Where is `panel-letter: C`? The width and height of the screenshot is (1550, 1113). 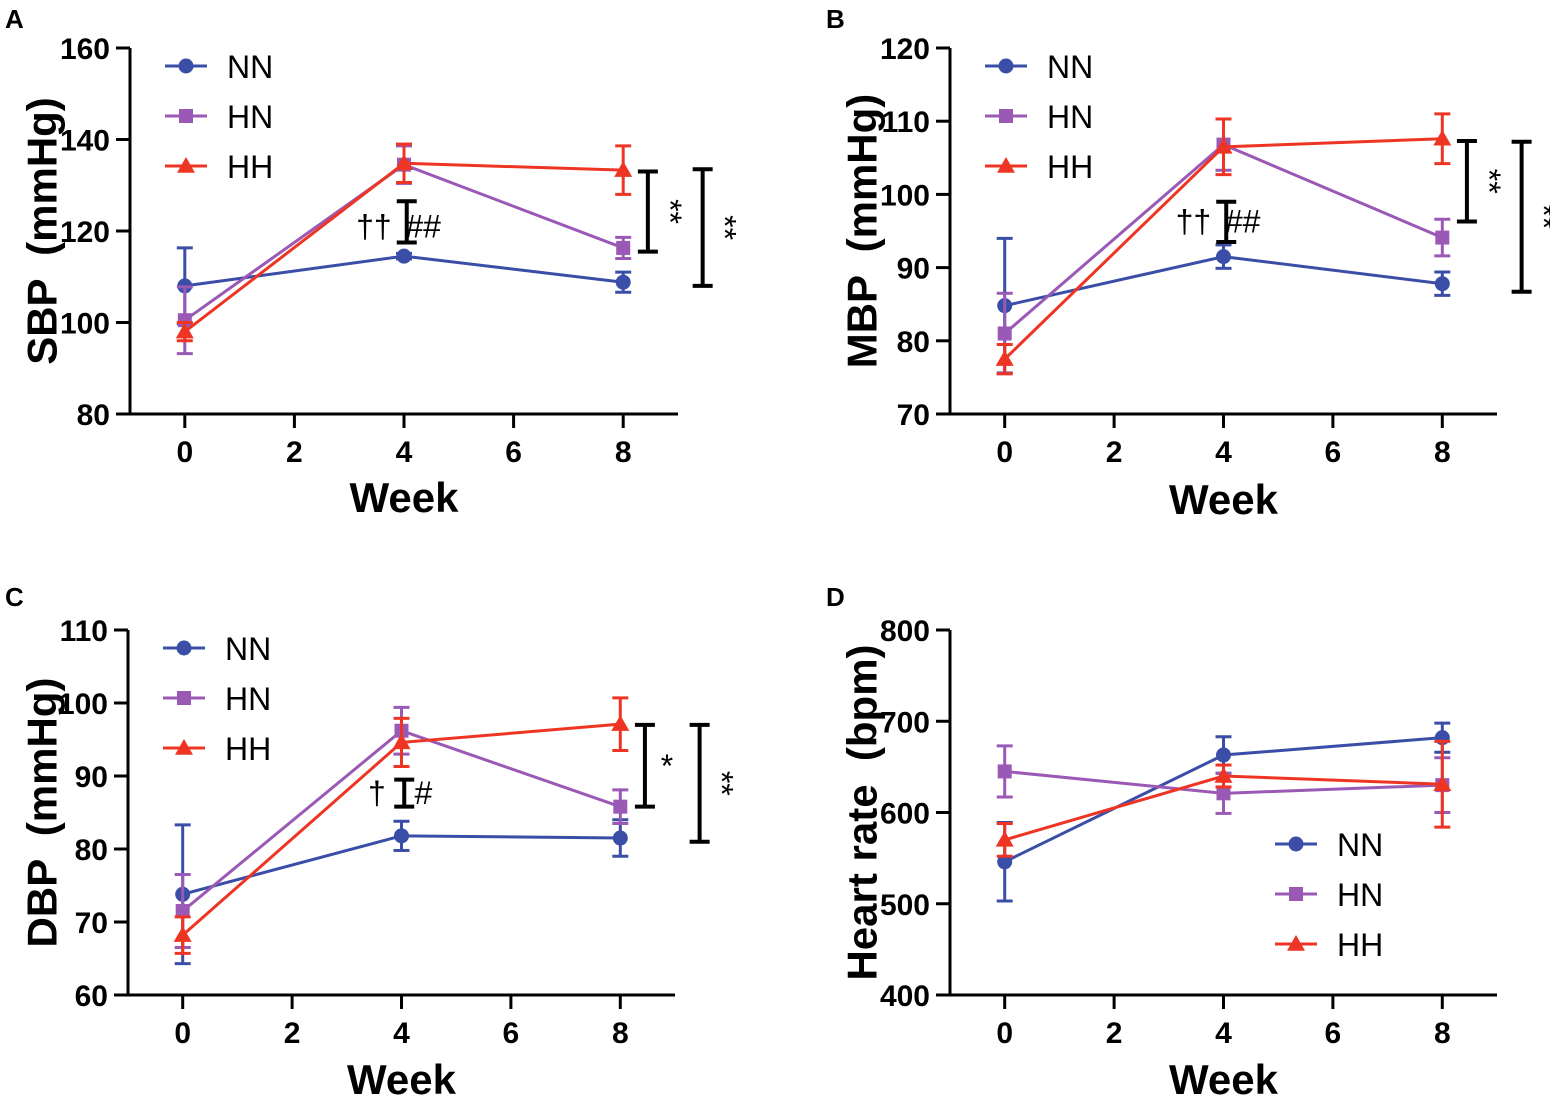 panel-letter: C is located at coordinates (14, 597).